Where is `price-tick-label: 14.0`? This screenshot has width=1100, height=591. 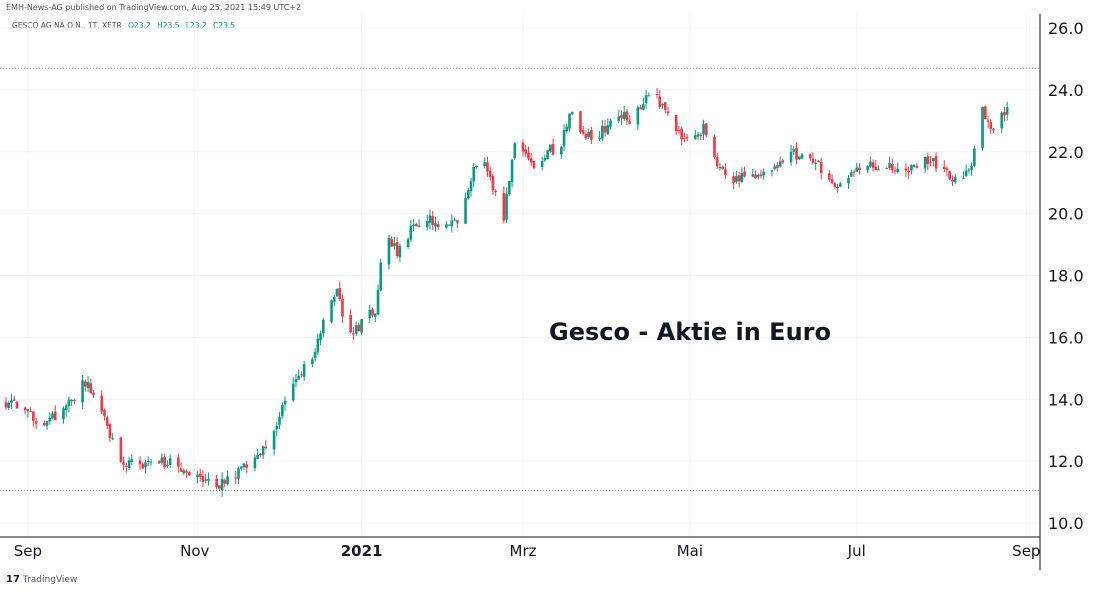 price-tick-label: 14.0 is located at coordinates (1066, 399).